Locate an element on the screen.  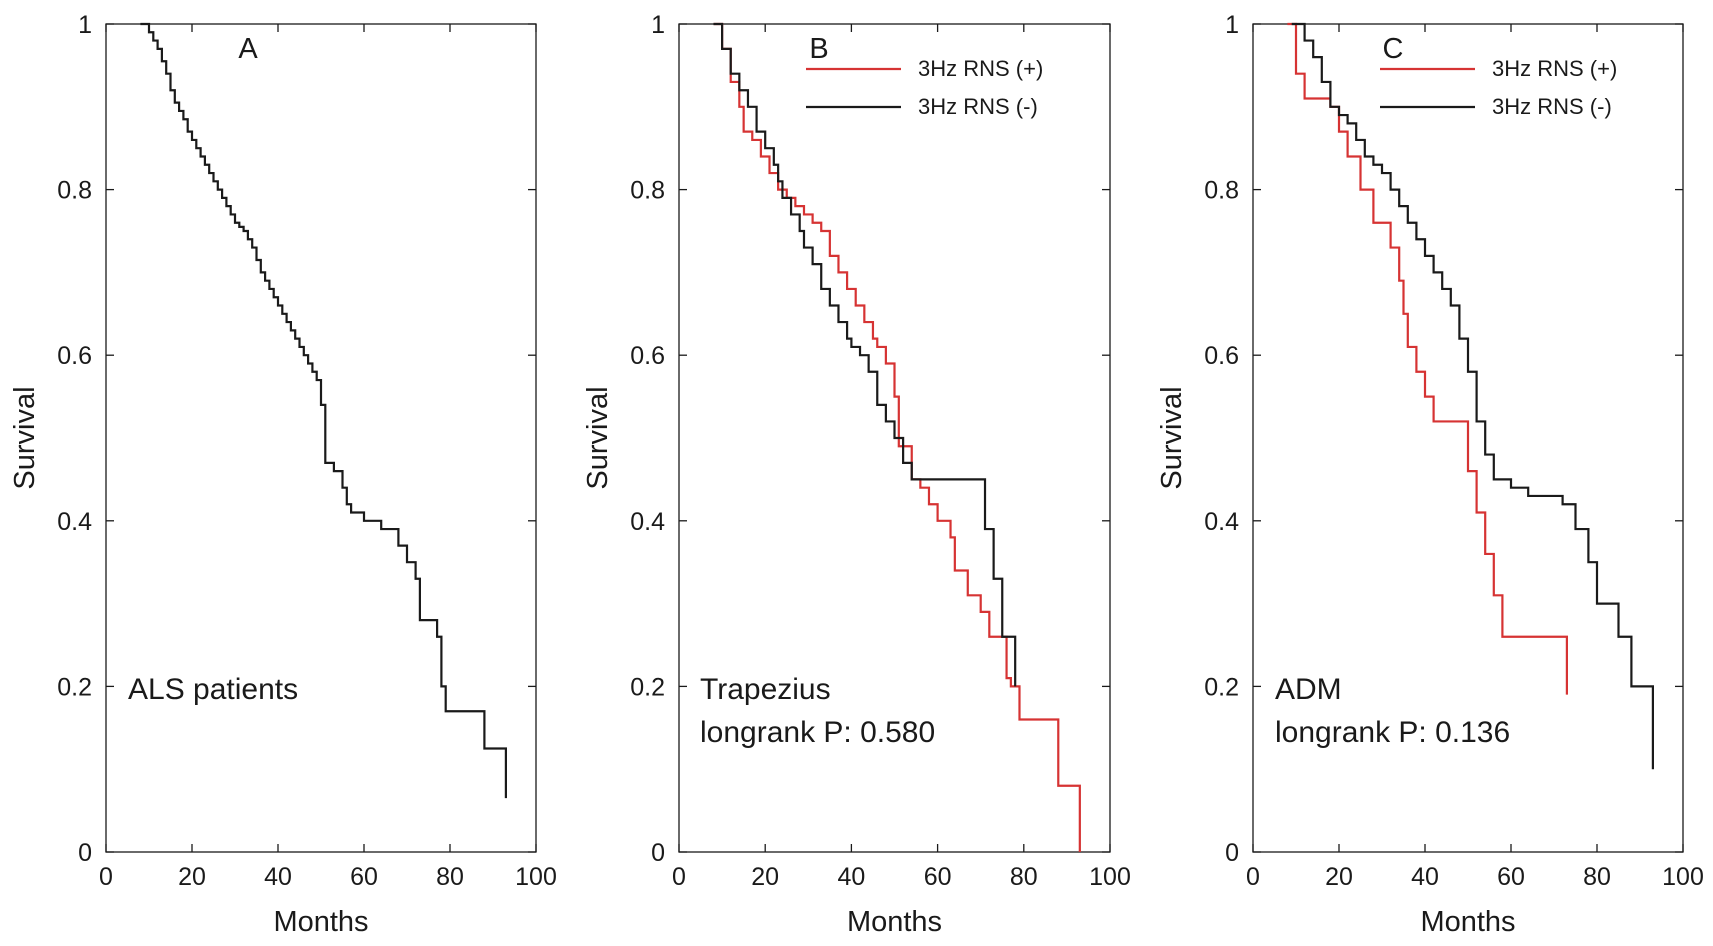
annotation-text: ALS patients is located at coordinates (213, 689).